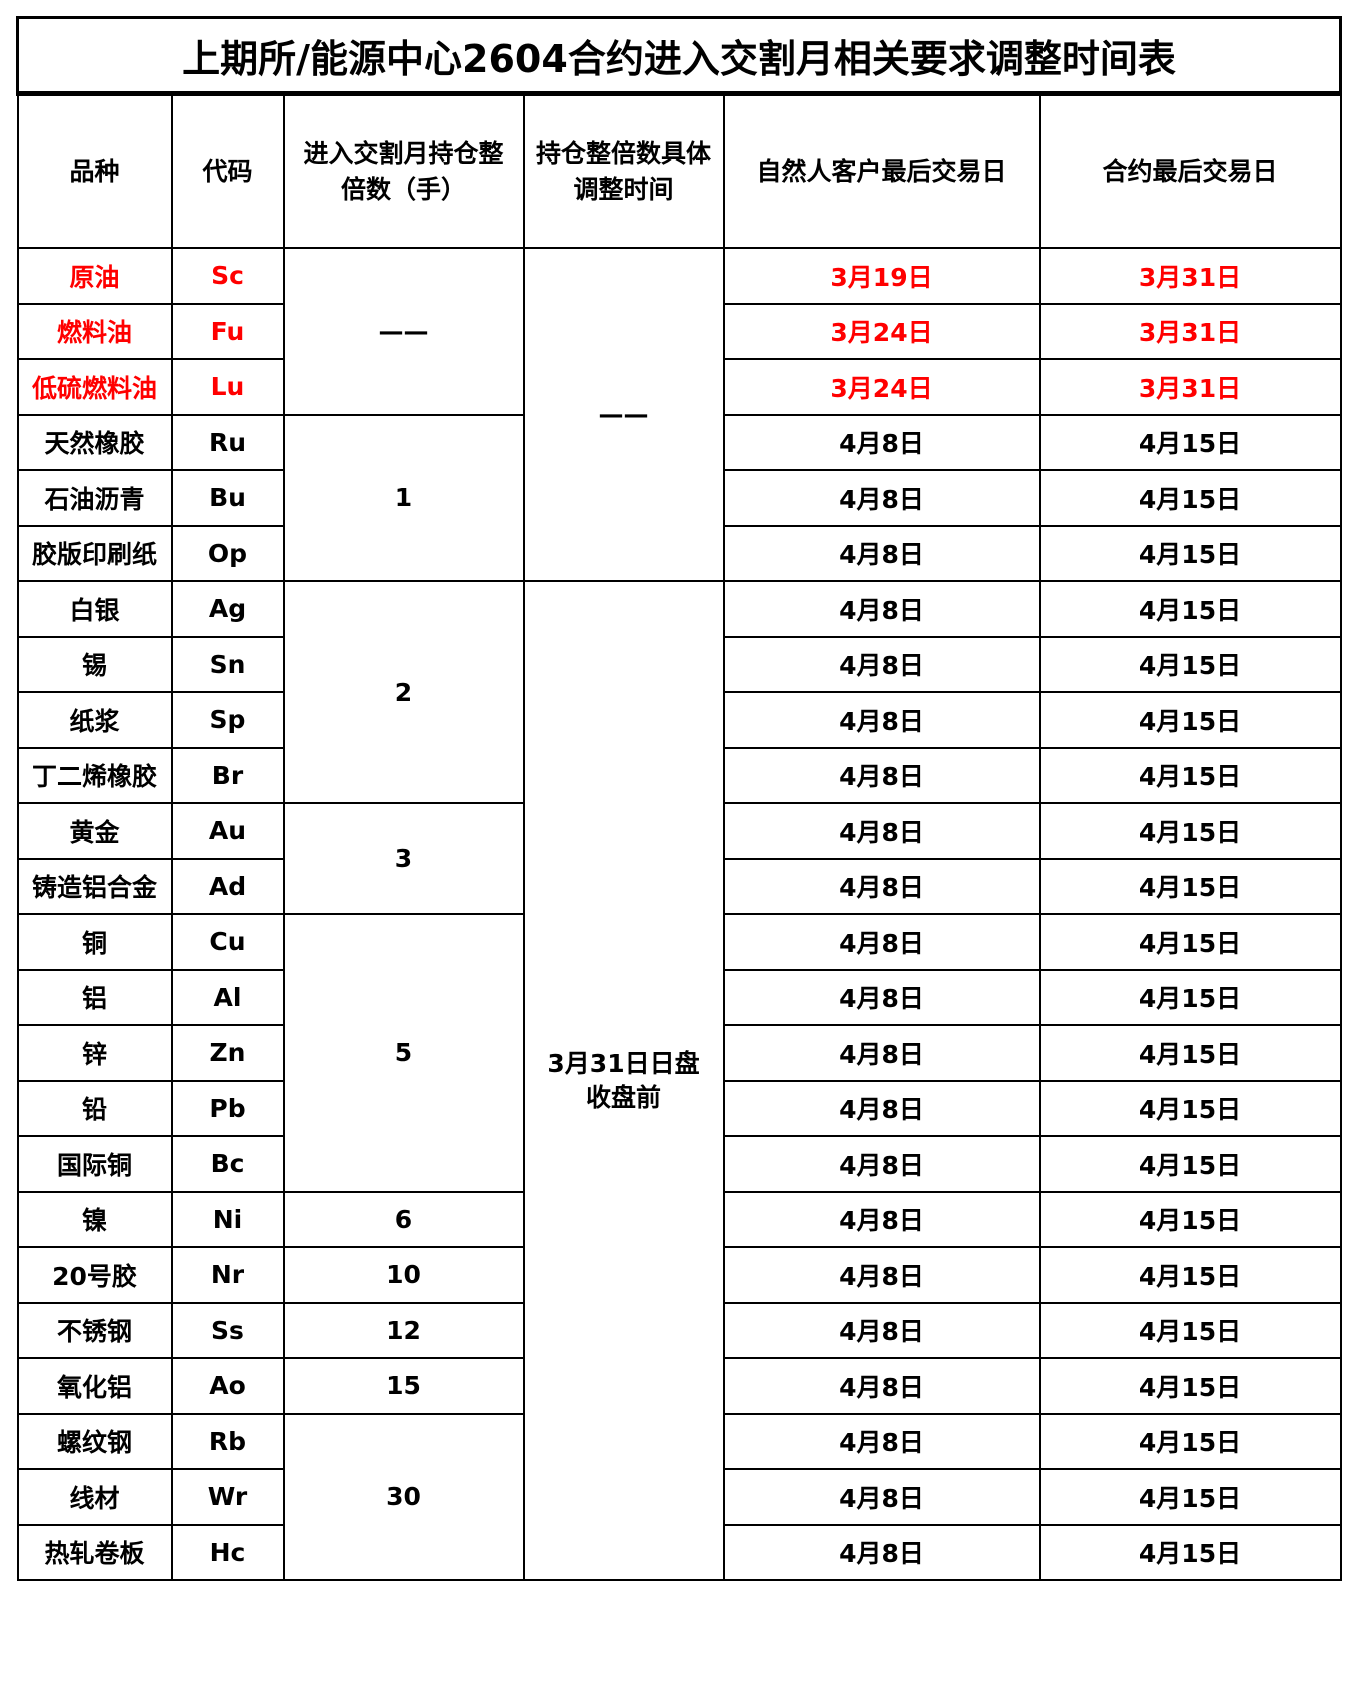 This screenshot has height=1704, width=1358. I want to click on table-row: 铝 Al 4月8日 4月15日, so click(679, 997).